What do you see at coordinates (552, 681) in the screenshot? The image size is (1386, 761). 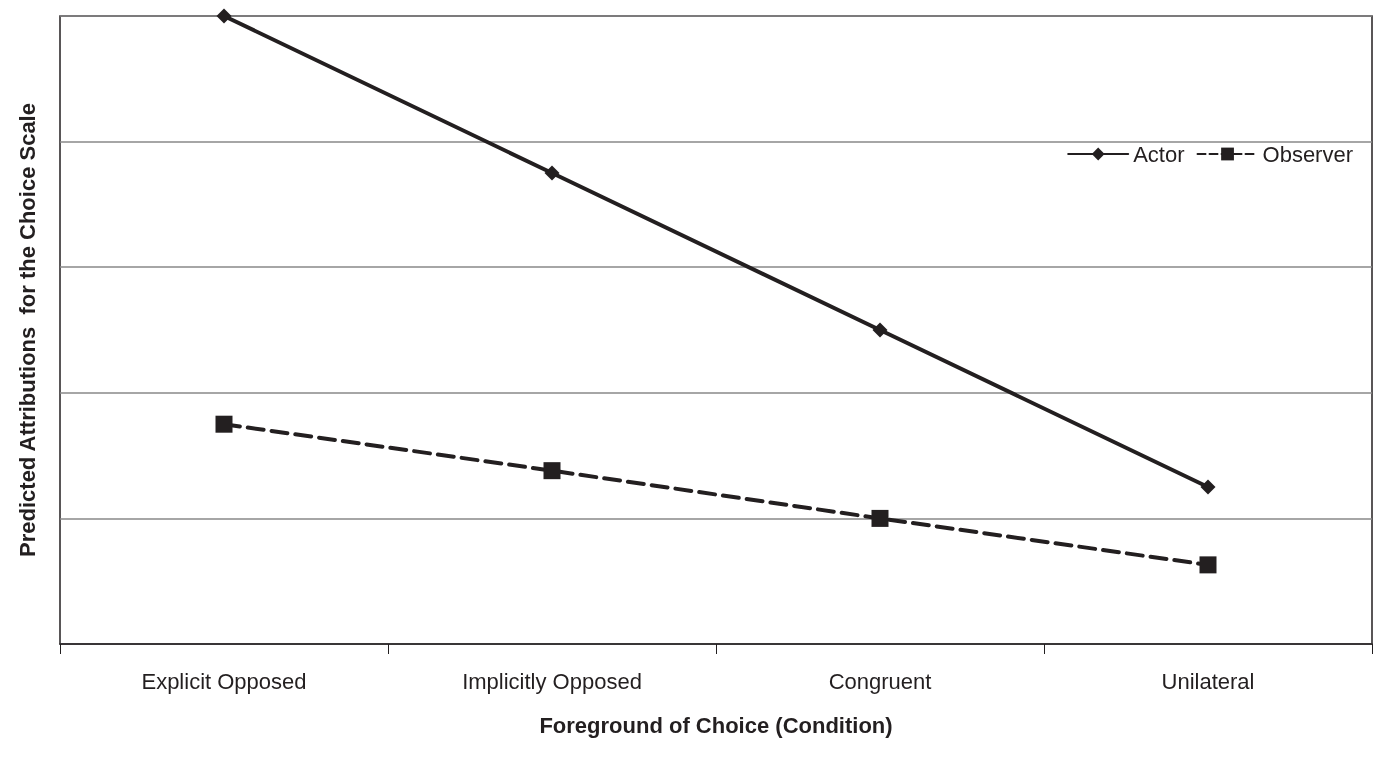 I see `x-tick-label: Implicitly Opposed` at bounding box center [552, 681].